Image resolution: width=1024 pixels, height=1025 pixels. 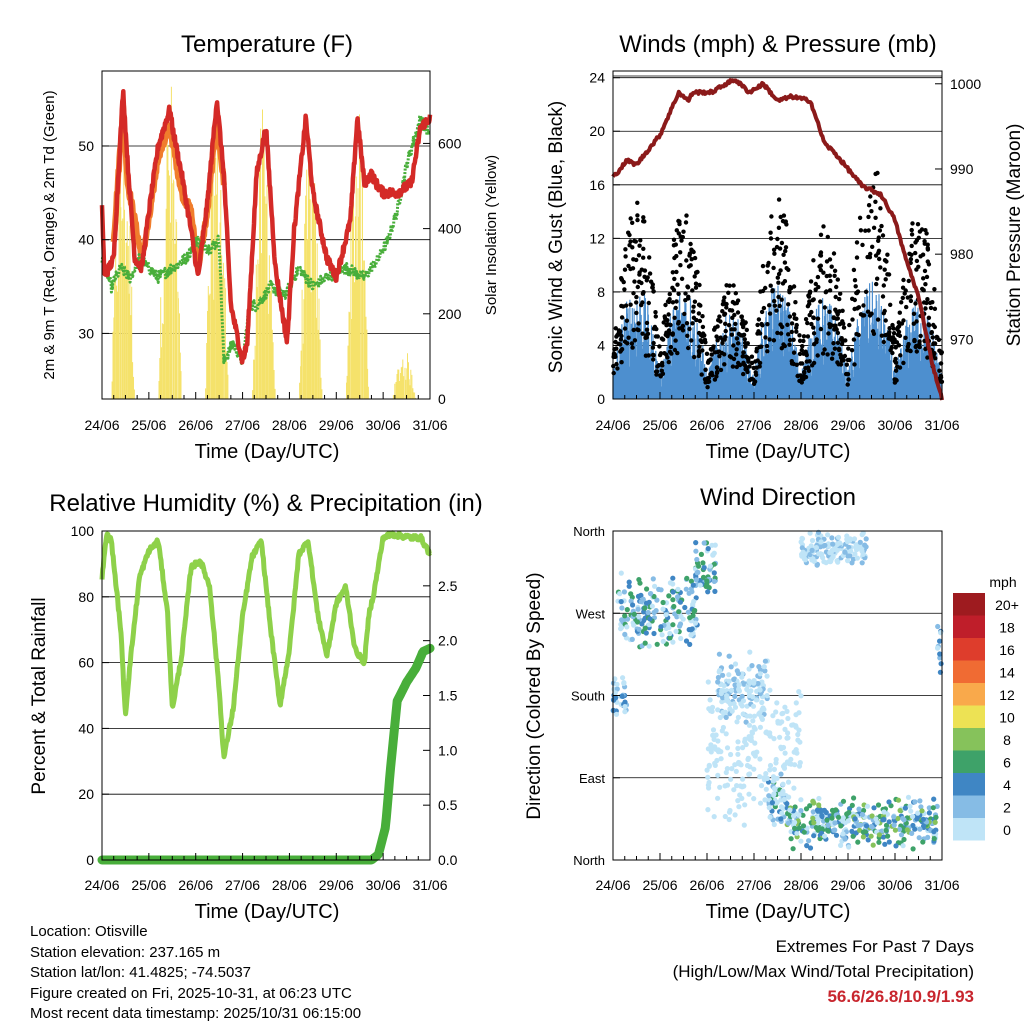 What do you see at coordinates (592, 778) in the screenshot?
I see `y-tick-label: East` at bounding box center [592, 778].